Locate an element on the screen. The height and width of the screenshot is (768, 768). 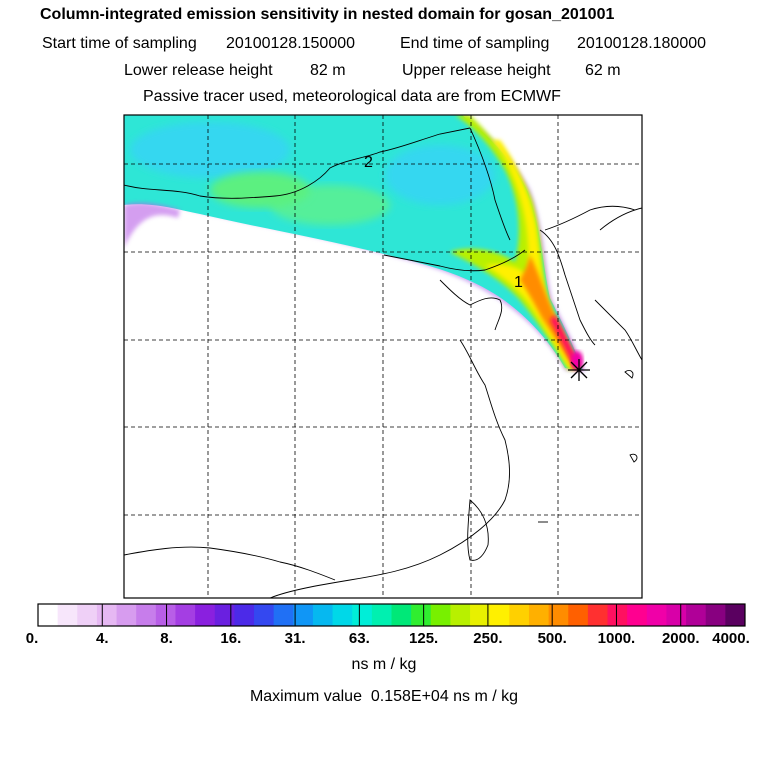
start-time-label: Start time of sampling is located at coordinates (119, 43).